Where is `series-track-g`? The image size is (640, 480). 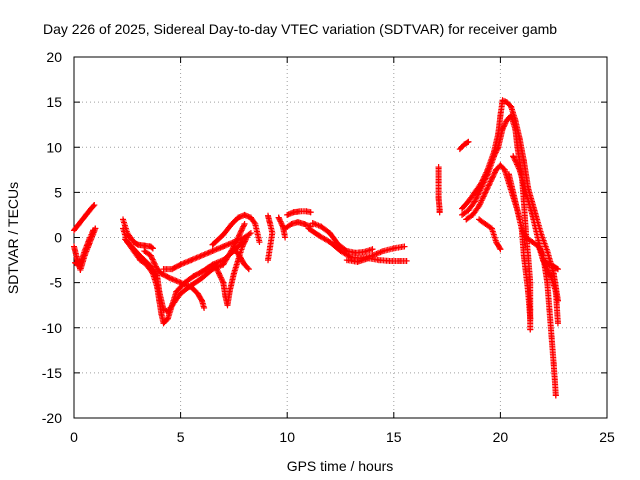 series-track-g is located at coordinates (174, 279).